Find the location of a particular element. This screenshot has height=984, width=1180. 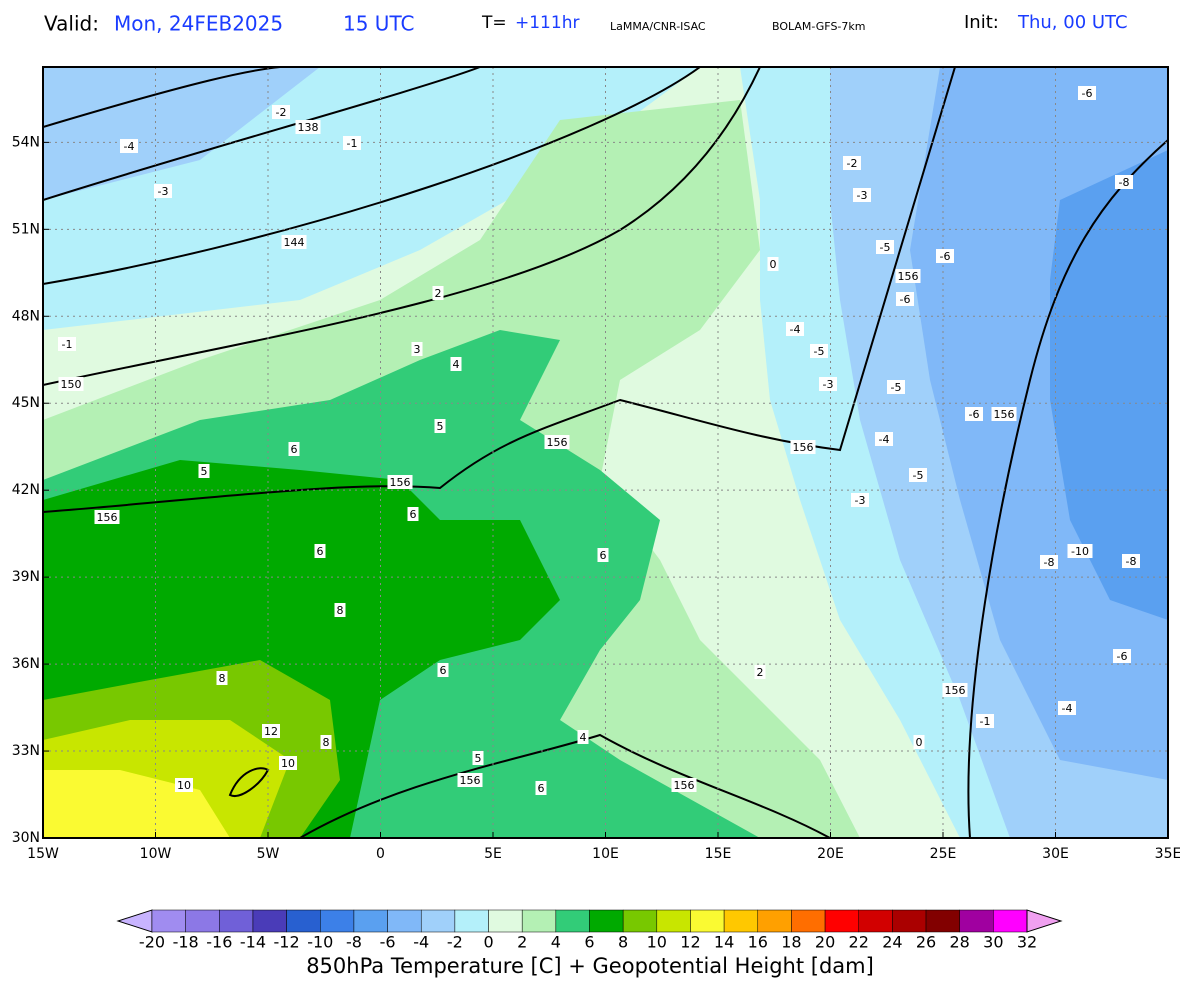

temperature-label: 6 is located at coordinates (443, 670).